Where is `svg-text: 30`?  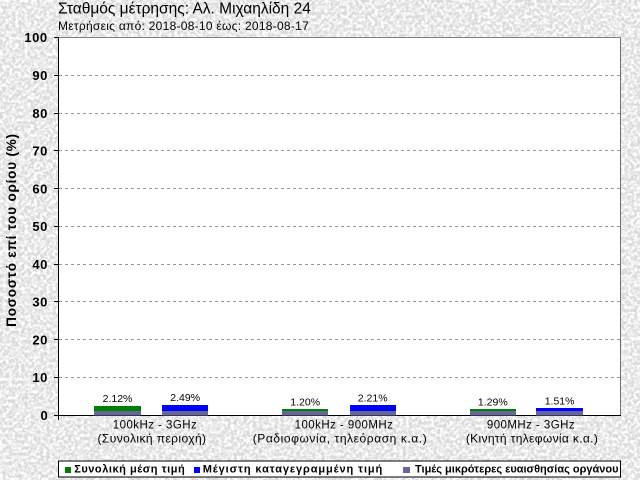
svg-text: 30 is located at coordinates (39, 302).